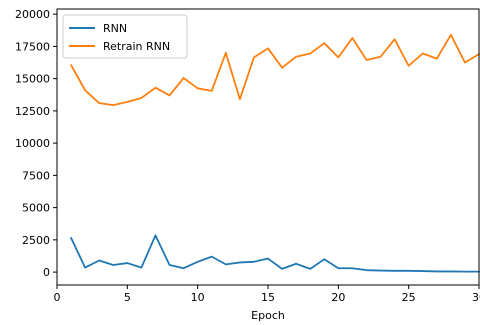 The image size is (480, 325). What do you see at coordinates (268, 297) in the screenshot?
I see `x-tick-label: 15` at bounding box center [268, 297].